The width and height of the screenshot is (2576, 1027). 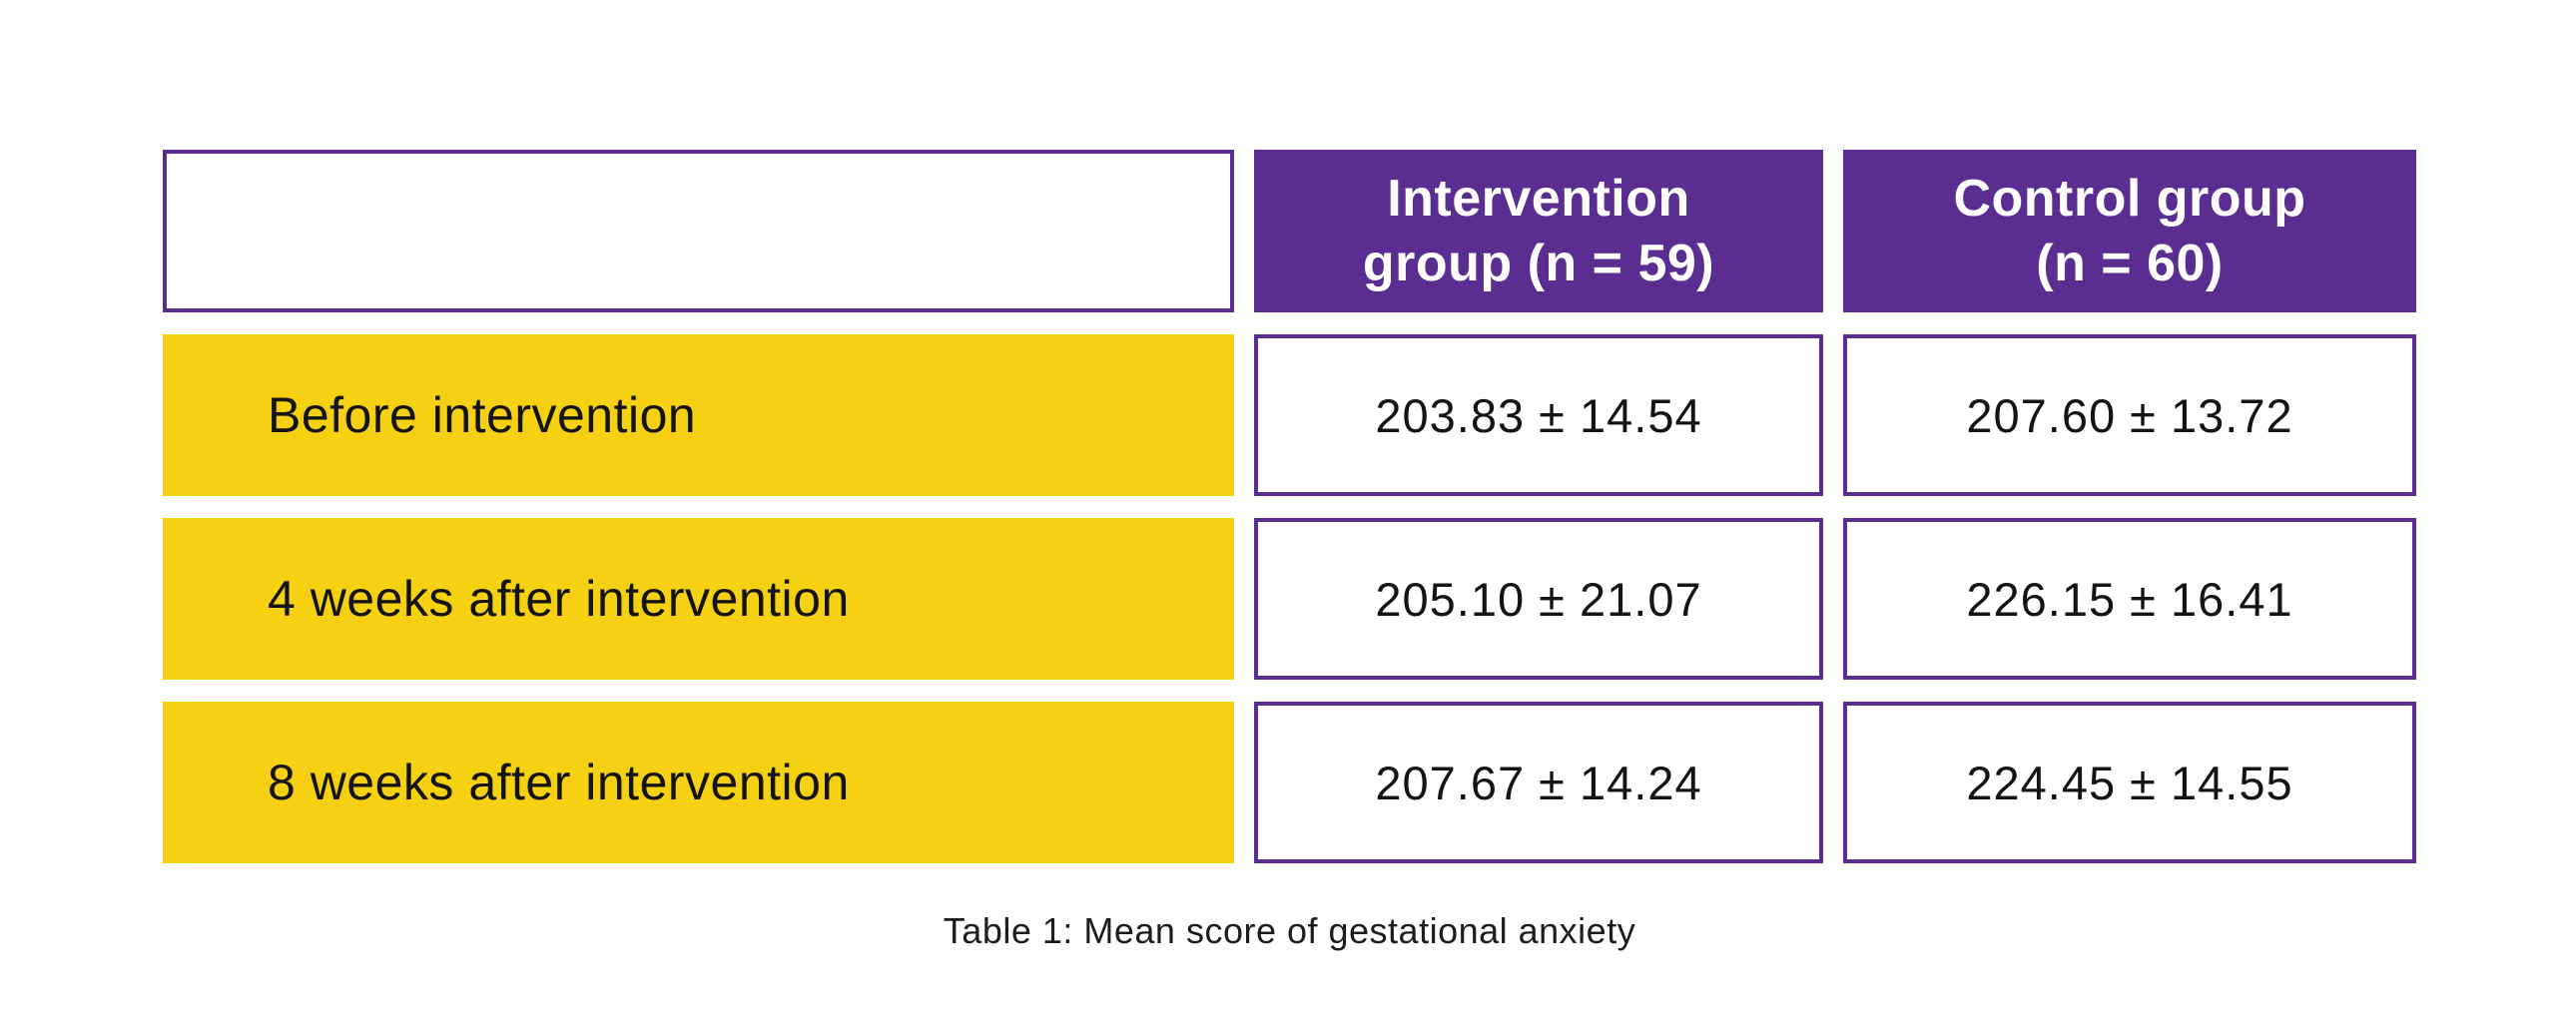 I want to click on row-label-4-weeks-after: 4 weeks after intervention, so click(x=699, y=599).